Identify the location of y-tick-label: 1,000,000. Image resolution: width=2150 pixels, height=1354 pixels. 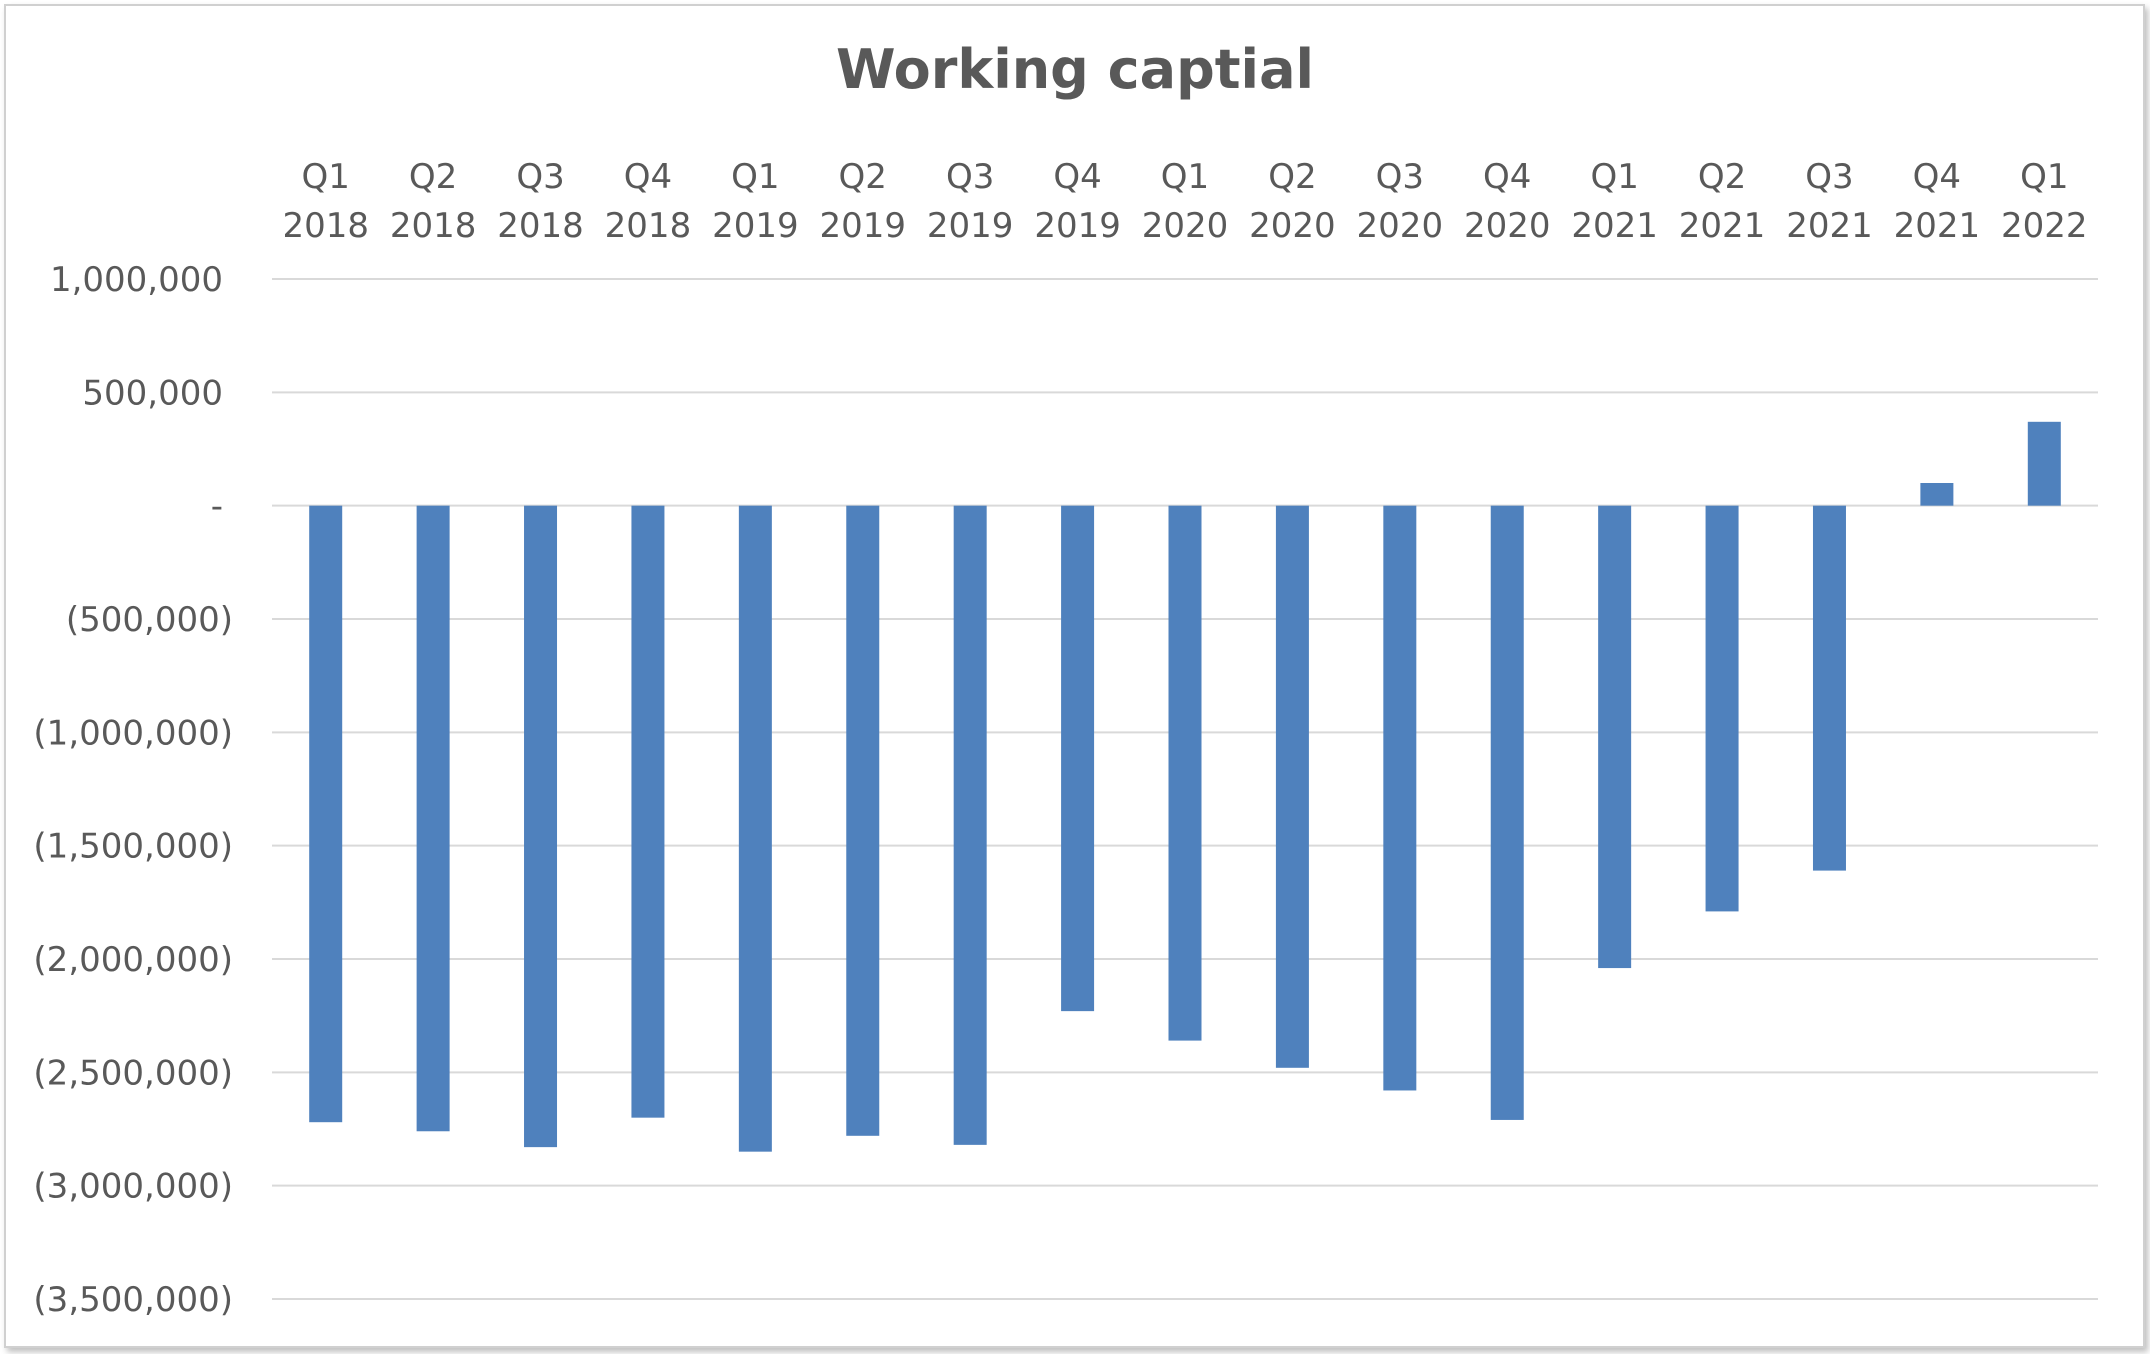
(136, 280).